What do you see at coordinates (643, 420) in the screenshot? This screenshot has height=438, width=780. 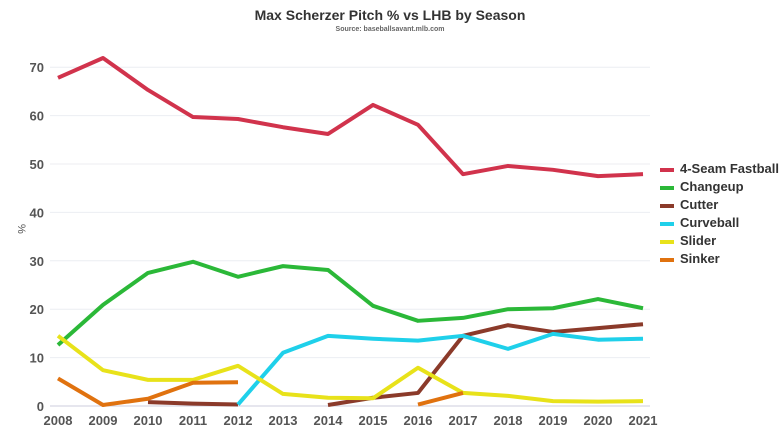 I see `x-tick-label: 2021` at bounding box center [643, 420].